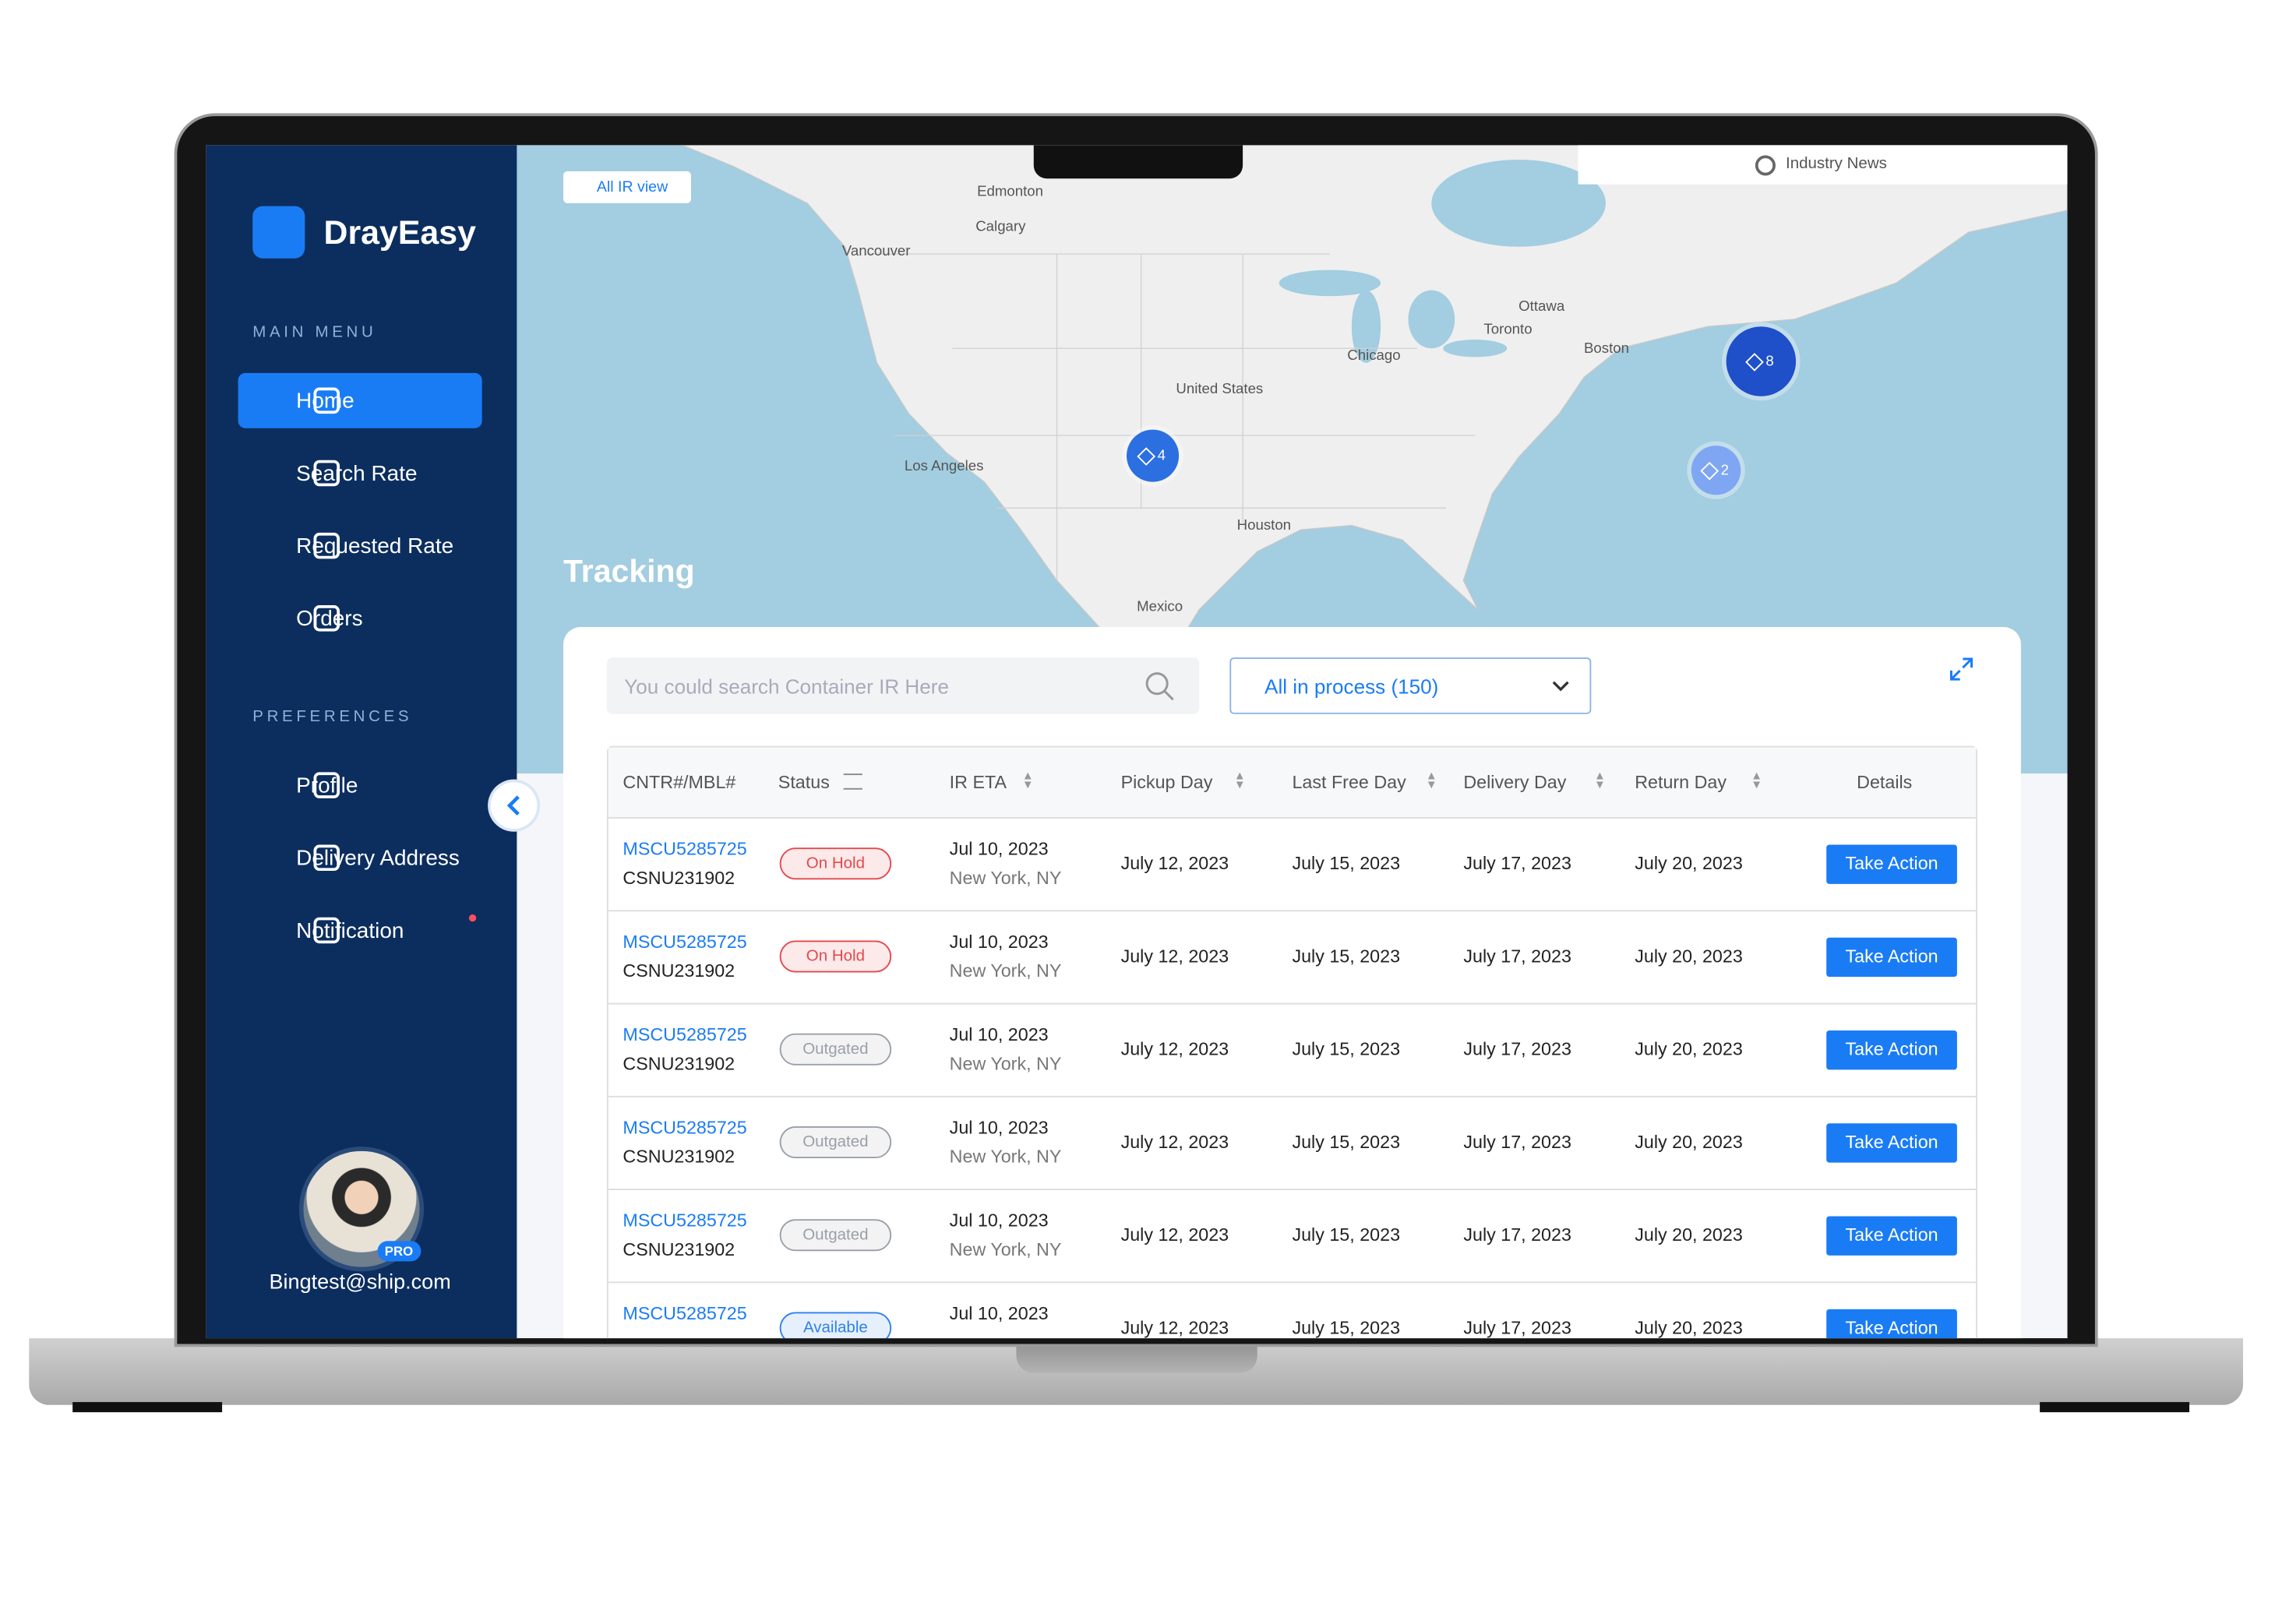 Image resolution: width=2275 pixels, height=1624 pixels. I want to click on column-header: Status, so click(804, 782).